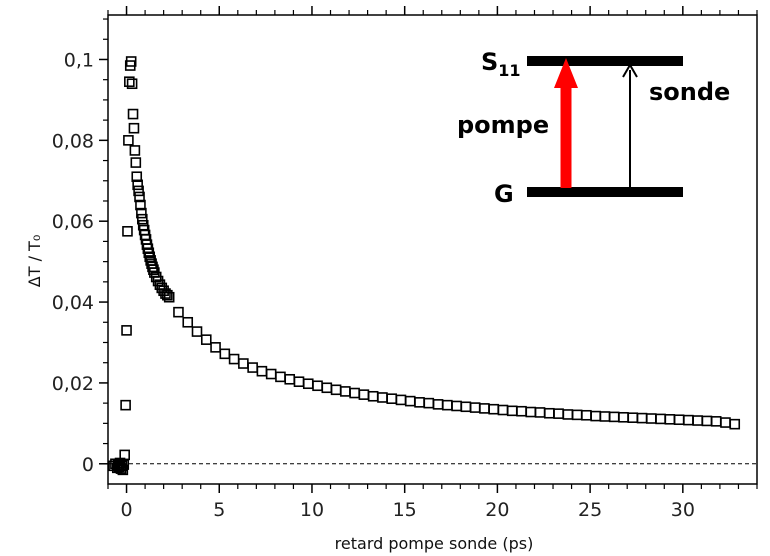 The width and height of the screenshot is (770, 556). Describe the element at coordinates (593, 128) in the screenshot. I see `energy-diagram-inset: S11 G pompe sonde` at that location.